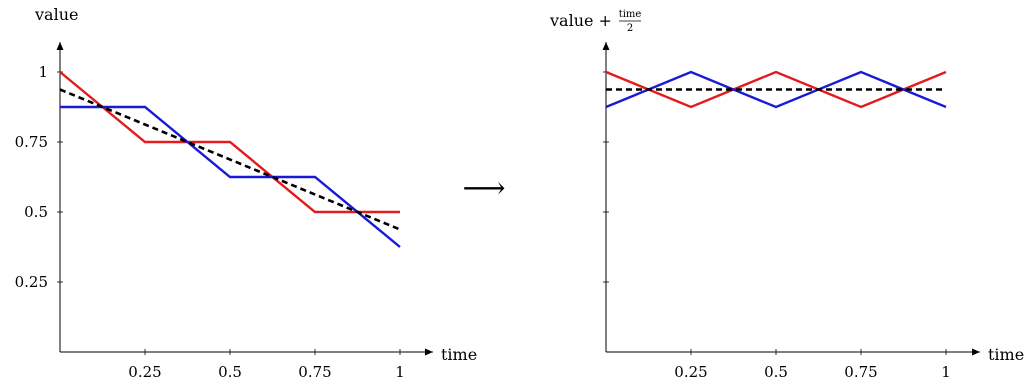  What do you see at coordinates (56, 14) in the screenshot?
I see `y-axis-label: value` at bounding box center [56, 14].